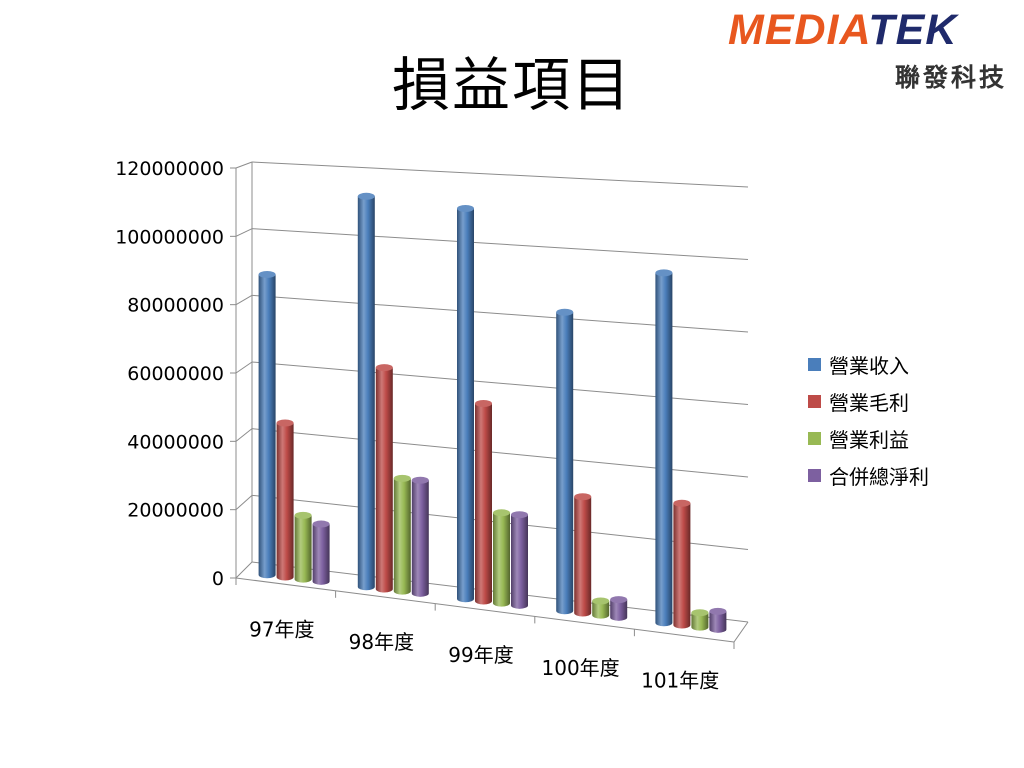 The height and width of the screenshot is (768, 1024). I want to click on logo-chinese-name: 聯發科技, so click(950, 77).